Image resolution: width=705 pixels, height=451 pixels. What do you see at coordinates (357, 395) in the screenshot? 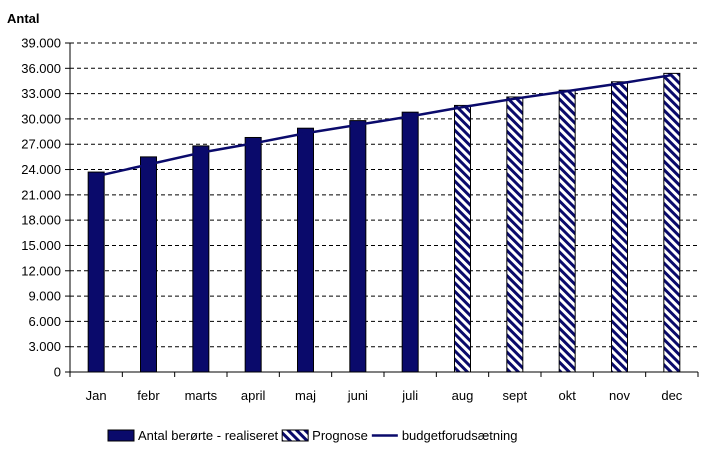
I see `x-tick-label: juni` at bounding box center [357, 395].